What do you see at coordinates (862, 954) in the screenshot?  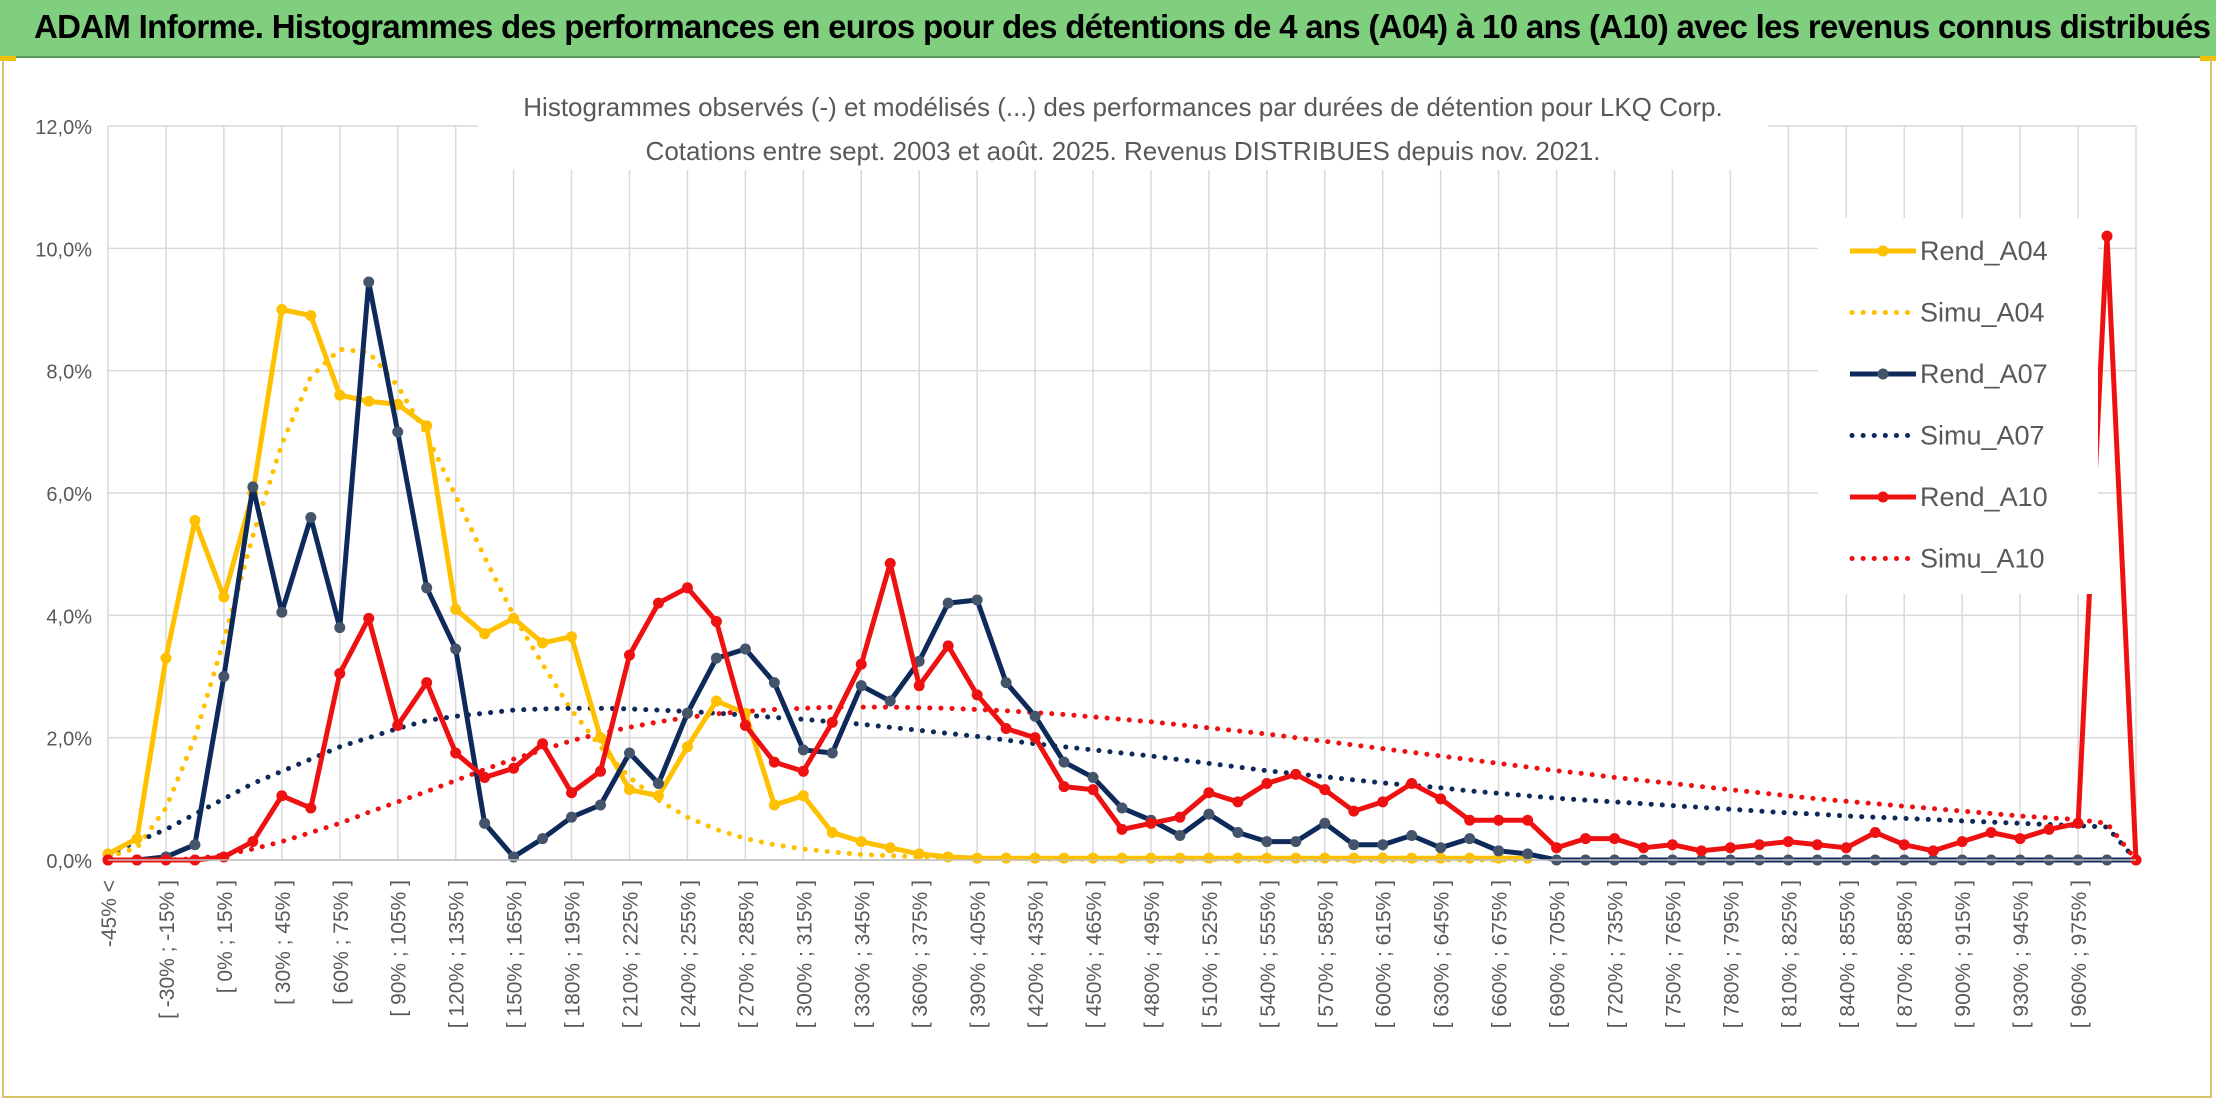 I see `x-tick-label: [ 330% ; 345% ]` at bounding box center [862, 954].